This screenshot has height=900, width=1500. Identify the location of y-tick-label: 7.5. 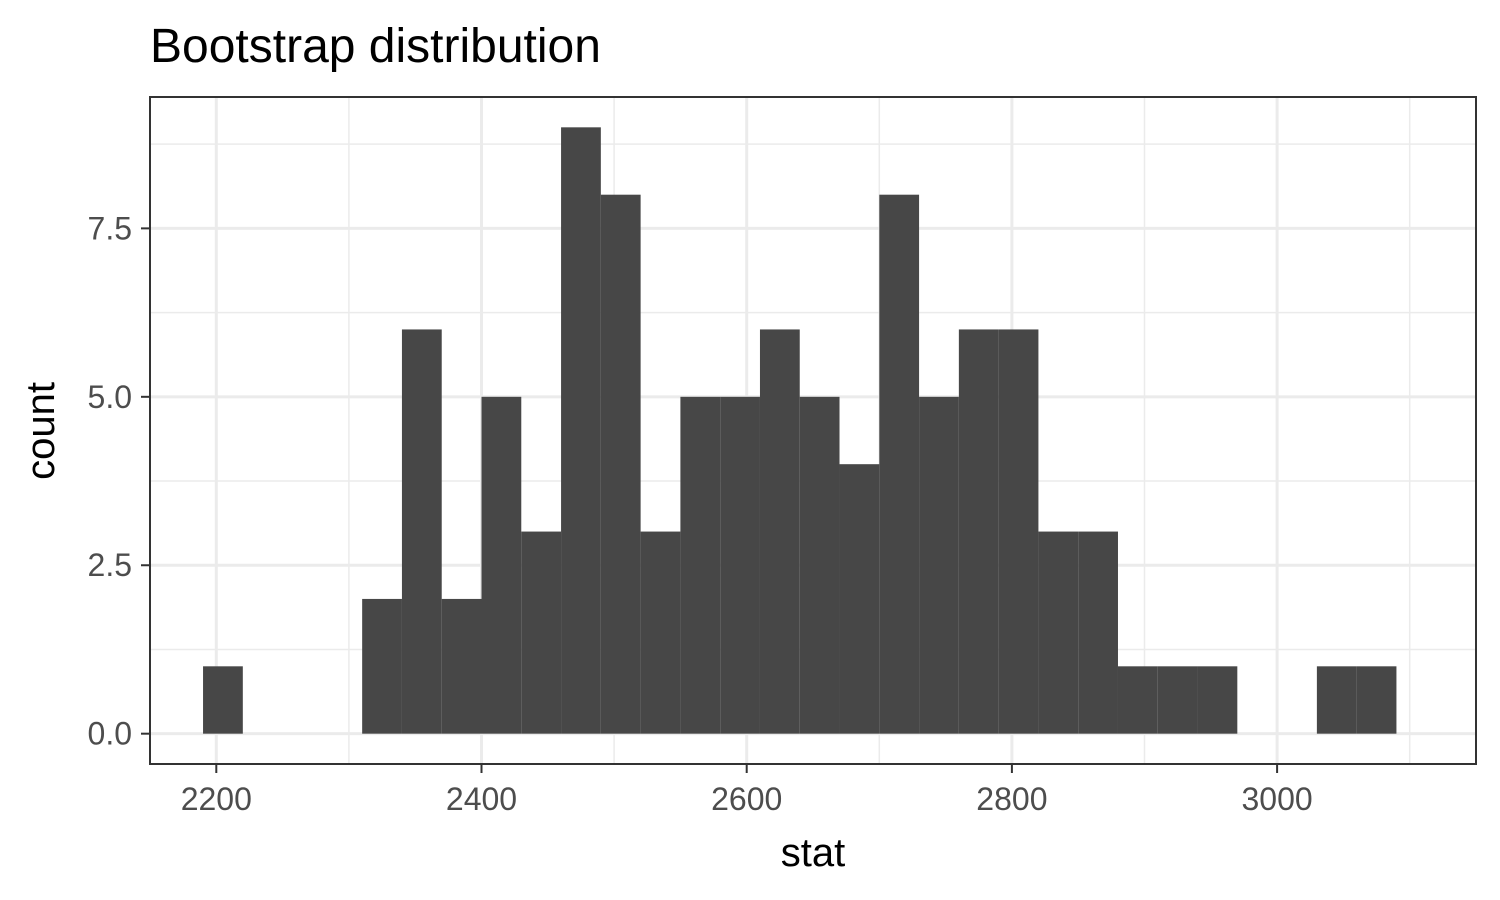
(110, 228).